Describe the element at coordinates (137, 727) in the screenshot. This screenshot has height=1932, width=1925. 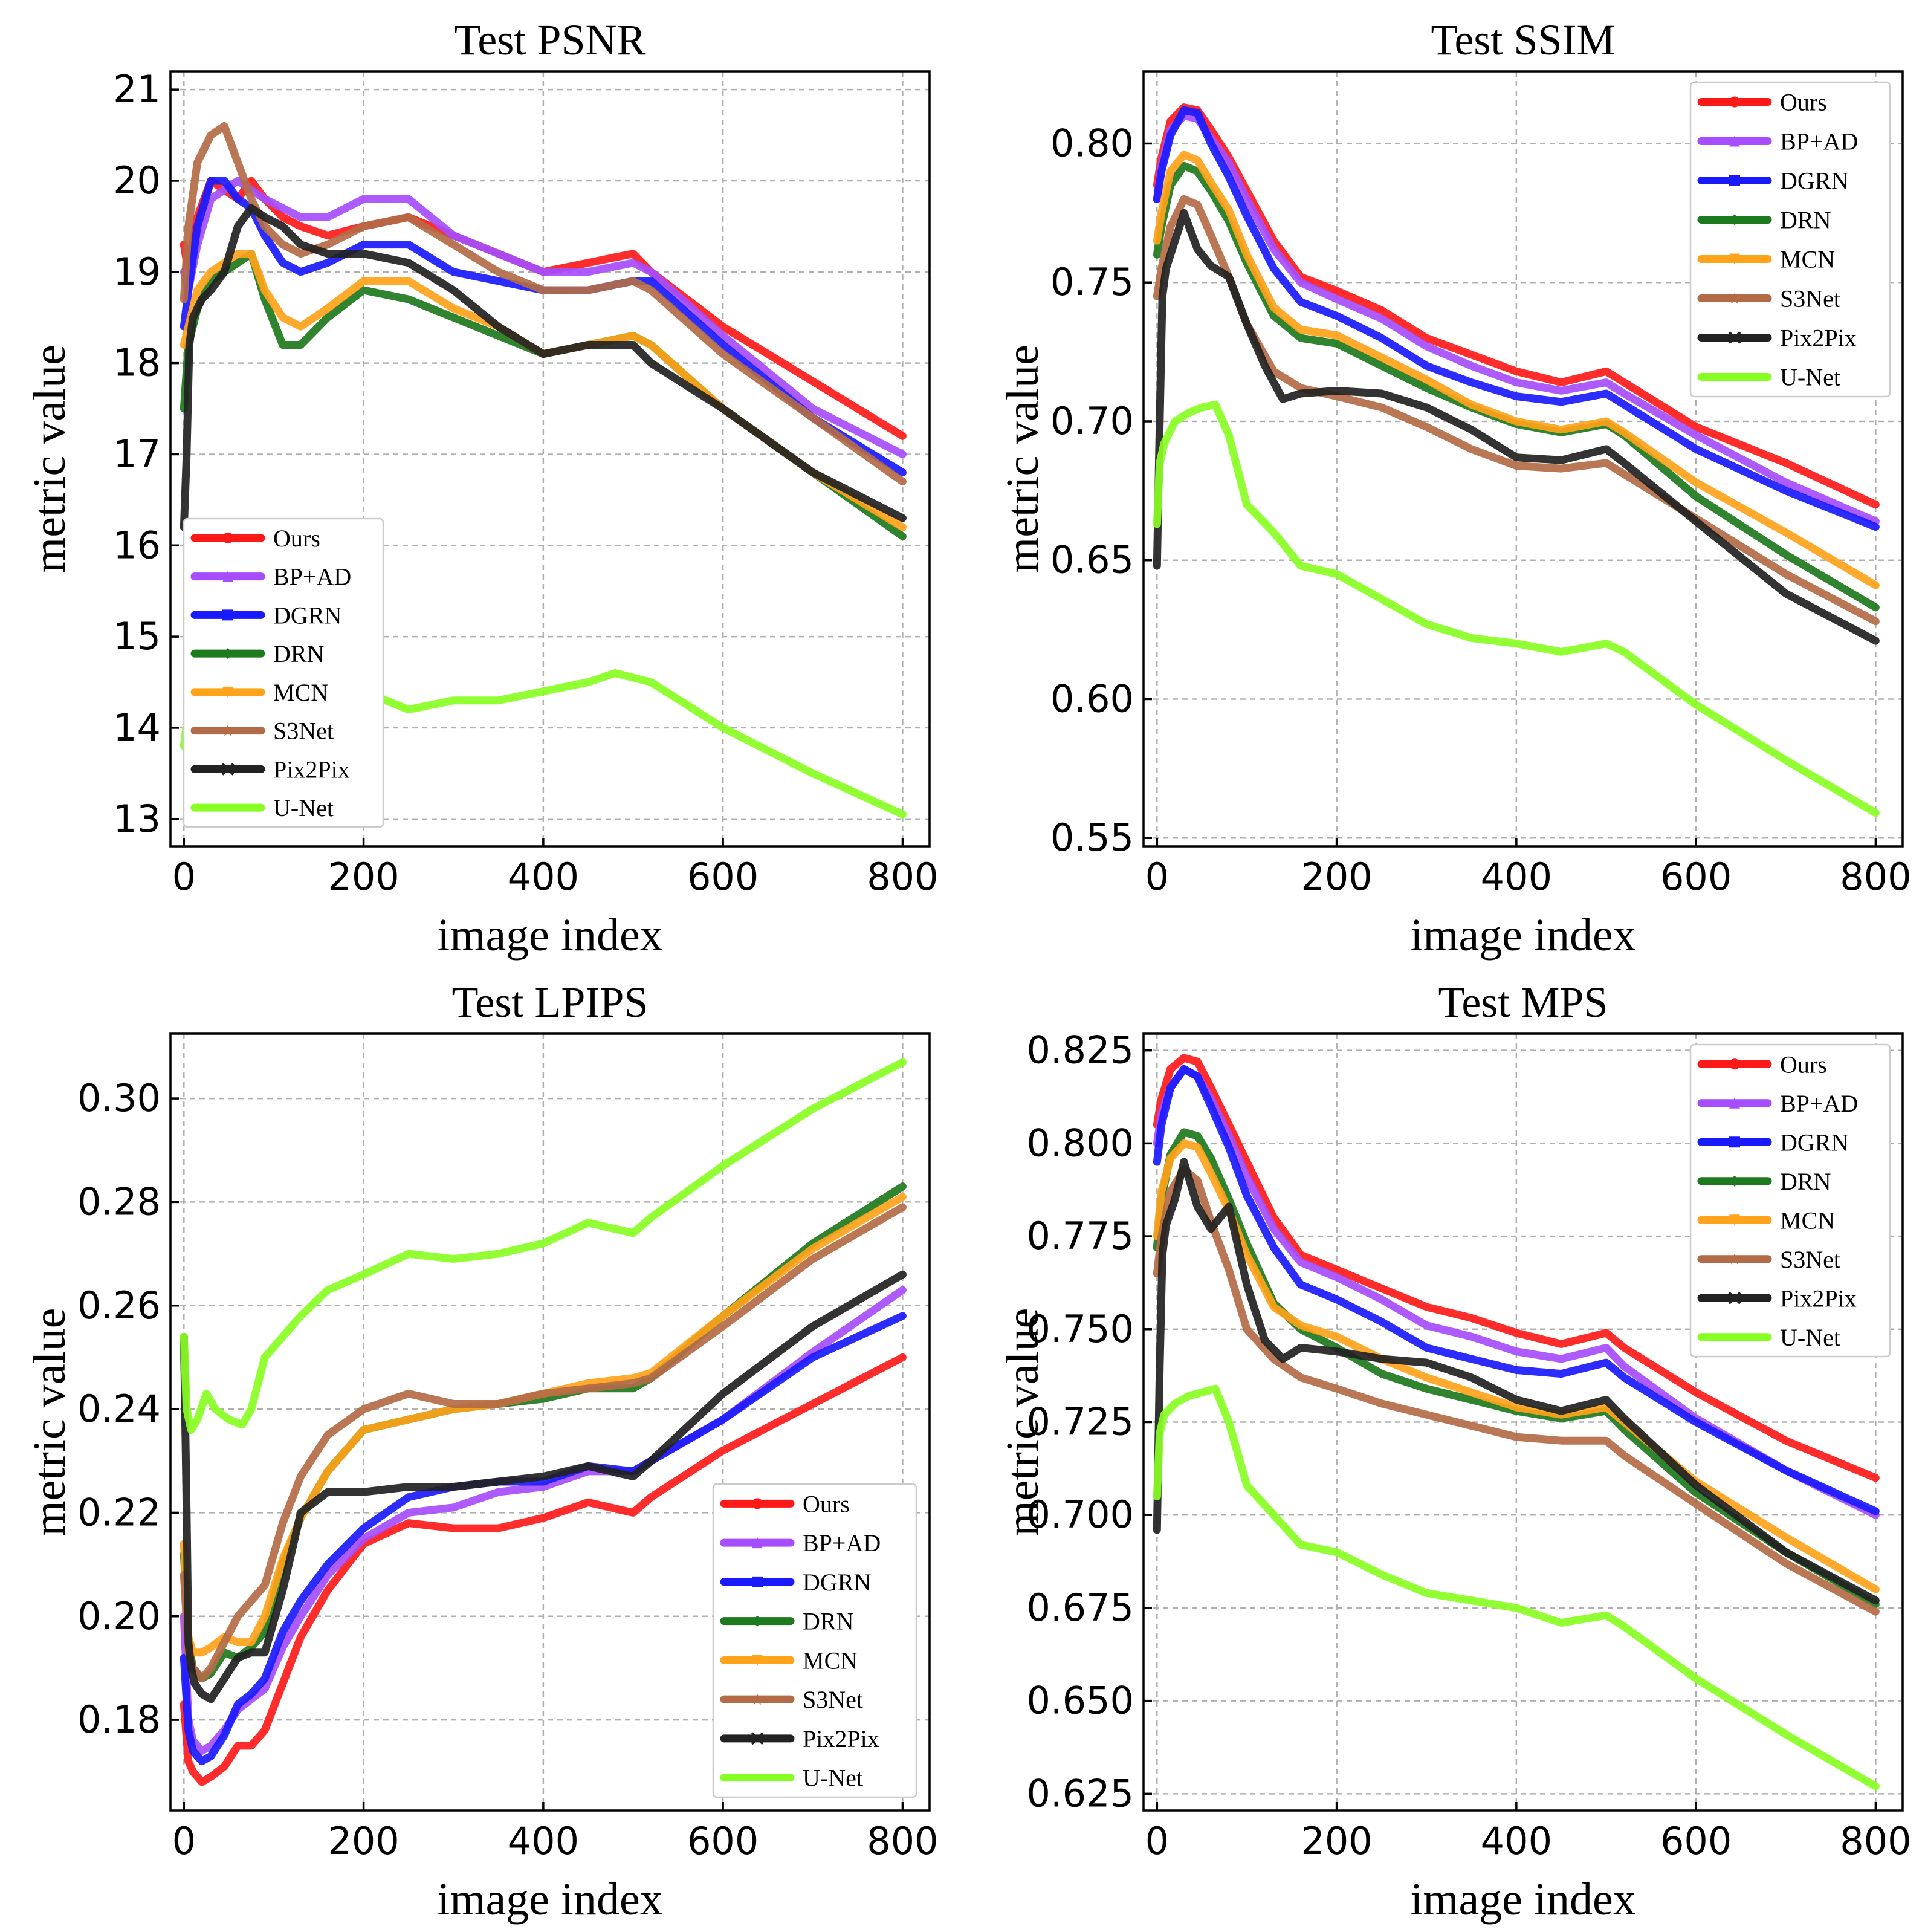
I see `y-tick-label: 14` at that location.